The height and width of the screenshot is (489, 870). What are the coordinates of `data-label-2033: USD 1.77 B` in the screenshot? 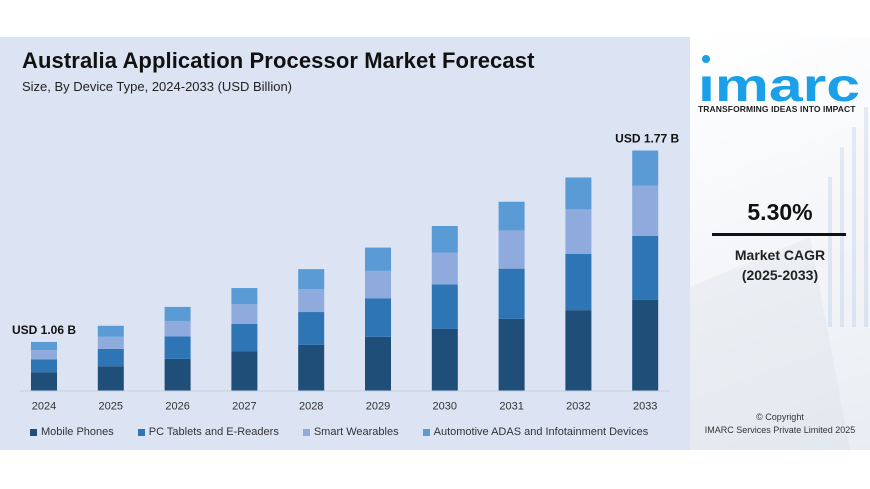 It's located at (647, 139).